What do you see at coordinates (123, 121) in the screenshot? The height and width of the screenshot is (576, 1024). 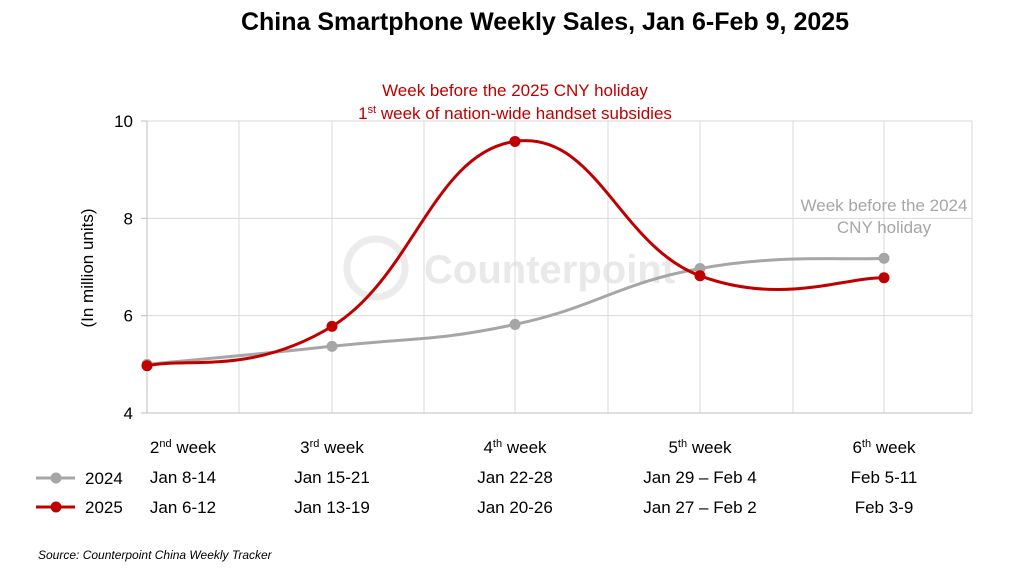 I see `y-tick-label: 10` at bounding box center [123, 121].